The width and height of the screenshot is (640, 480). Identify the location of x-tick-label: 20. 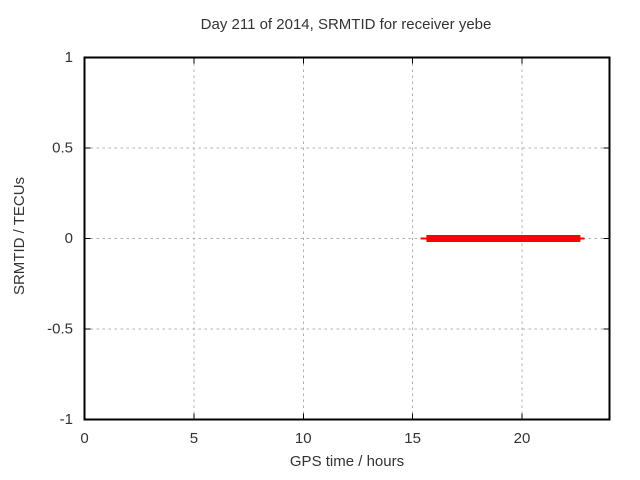
(522, 438).